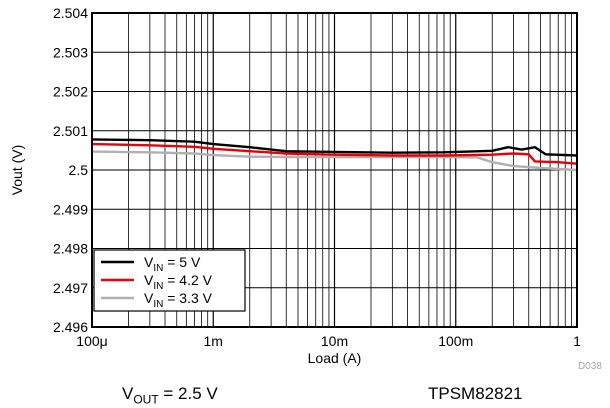 The height and width of the screenshot is (408, 610). Describe the element at coordinates (590, 366) in the screenshot. I see `figure-reference-id: D038` at that location.